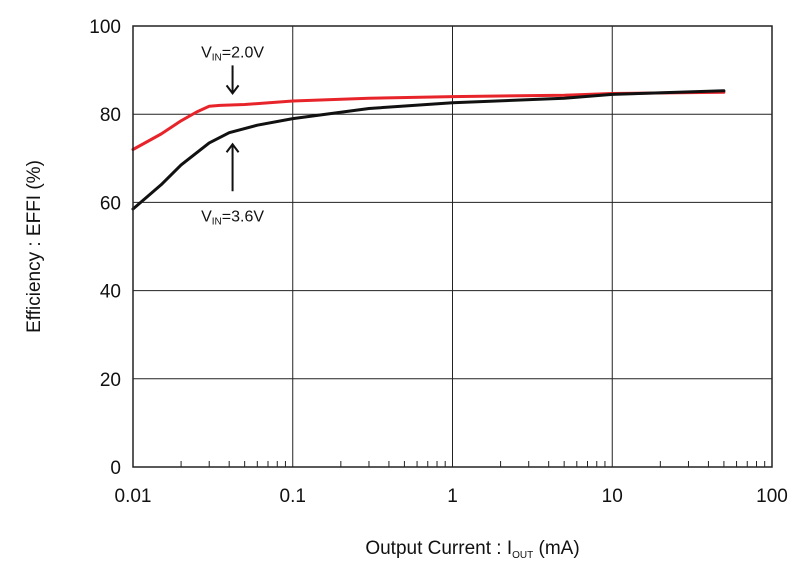 Image resolution: width=800 pixels, height=570 pixels. What do you see at coordinates (438, 548) in the screenshot?
I see `x-axis-title-main: Output Current : I` at bounding box center [438, 548].